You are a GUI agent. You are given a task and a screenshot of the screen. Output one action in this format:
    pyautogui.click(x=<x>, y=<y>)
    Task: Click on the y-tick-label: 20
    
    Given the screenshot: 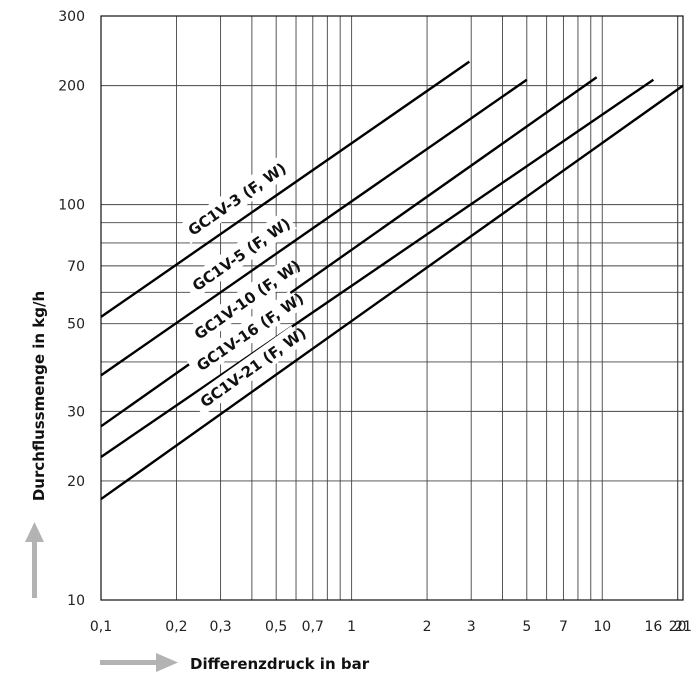 What is the action you would take?
    pyautogui.click(x=76, y=482)
    